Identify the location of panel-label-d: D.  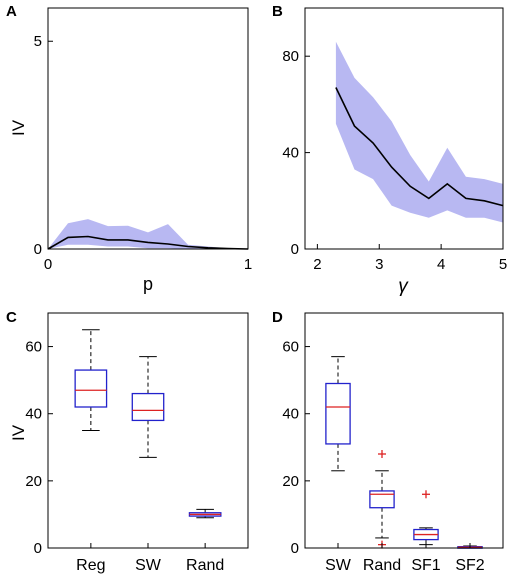
(277, 317).